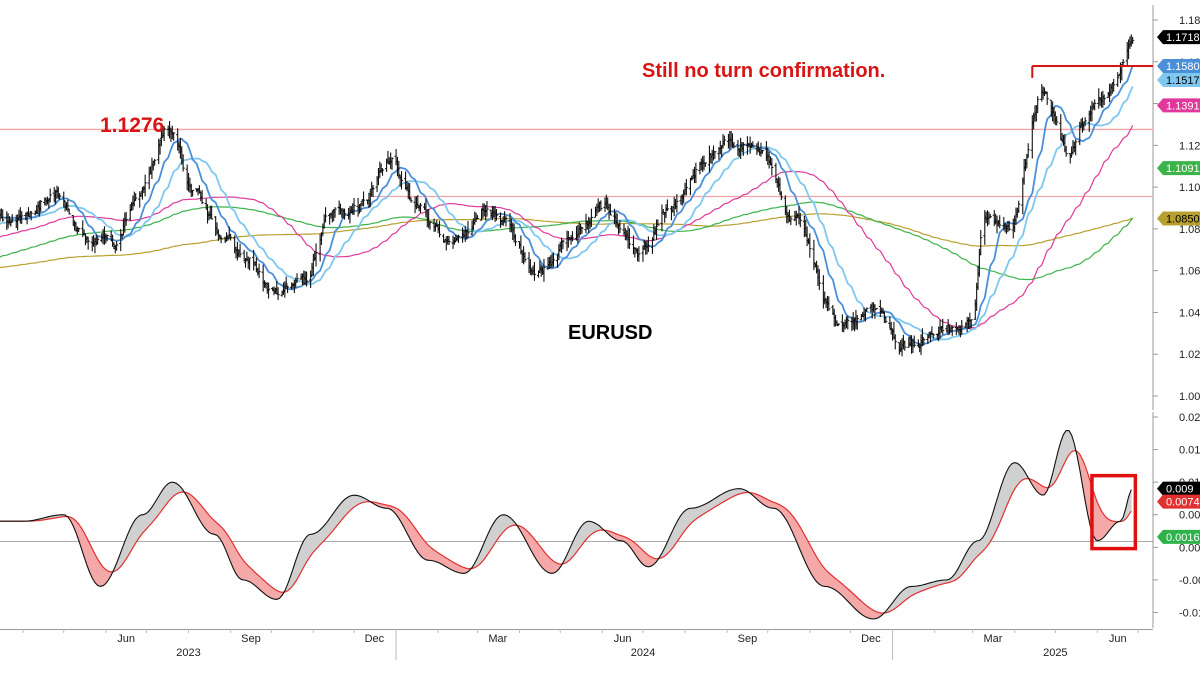  Describe the element at coordinates (1183, 538) in the screenshot. I see `value-tag-label: 0.0016` at that location.